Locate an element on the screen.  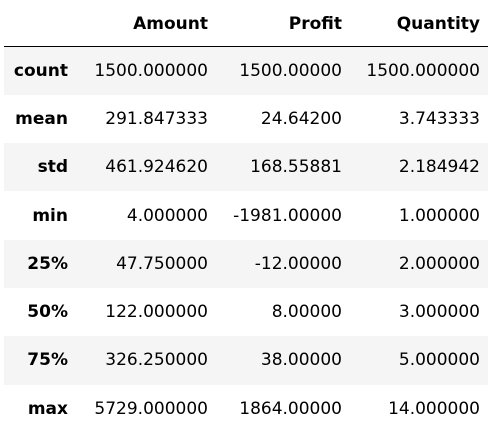
column-header-amount: Amount is located at coordinates (146, 24).